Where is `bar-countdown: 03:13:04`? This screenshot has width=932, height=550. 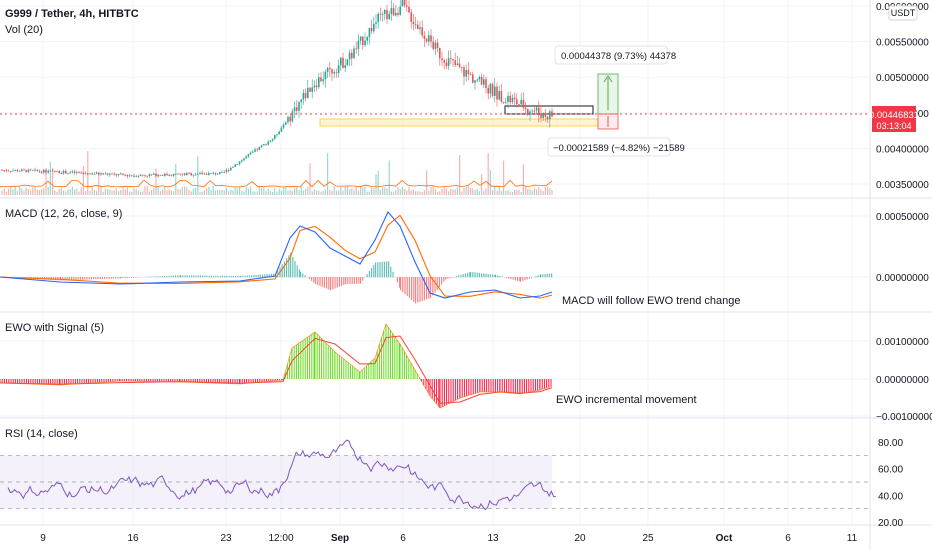
bar-countdown: 03:13:04 is located at coordinates (893, 126).